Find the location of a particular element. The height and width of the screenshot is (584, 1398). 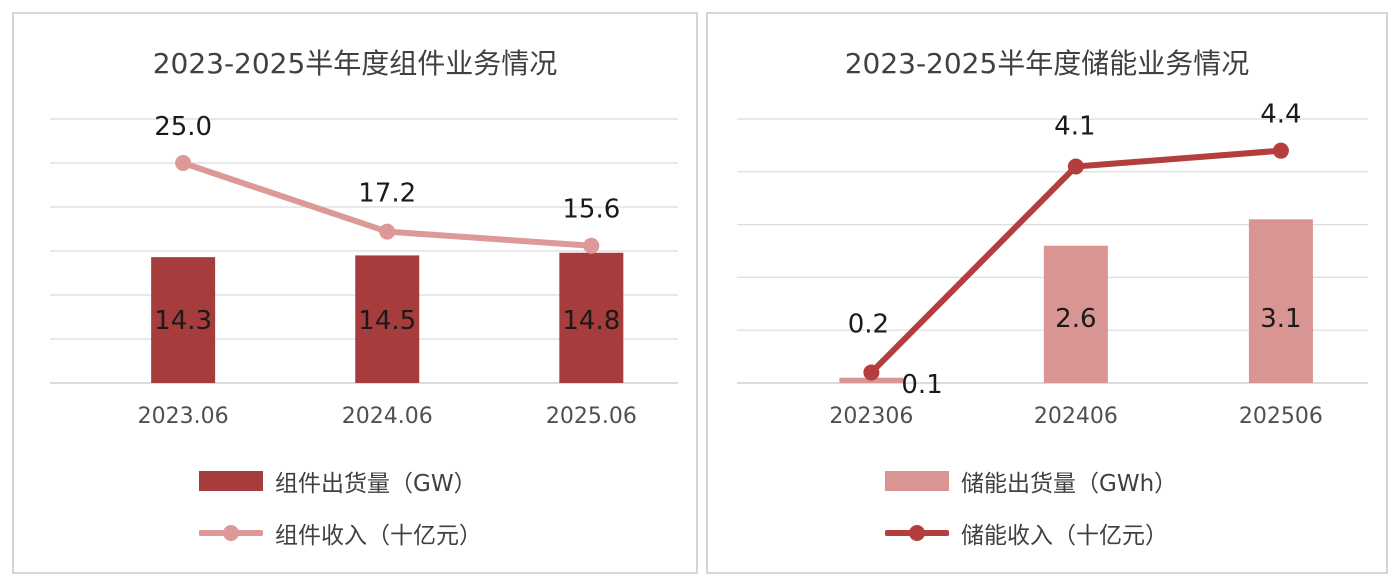

legend-item-line: 组件收入（十亿元） is located at coordinates (340, 533).